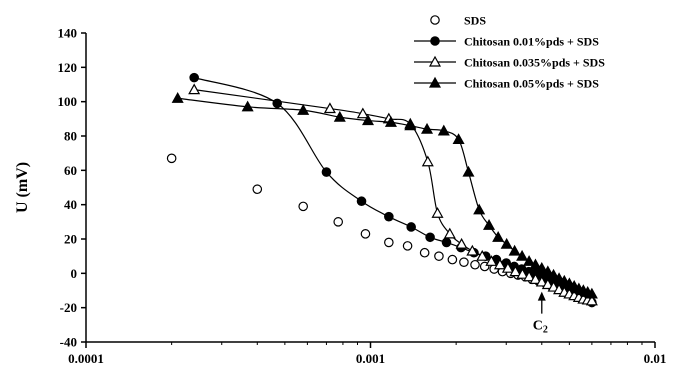 The width and height of the screenshot is (676, 370). Describe the element at coordinates (68, 307) in the screenshot. I see `y-tick-label: -20` at that location.